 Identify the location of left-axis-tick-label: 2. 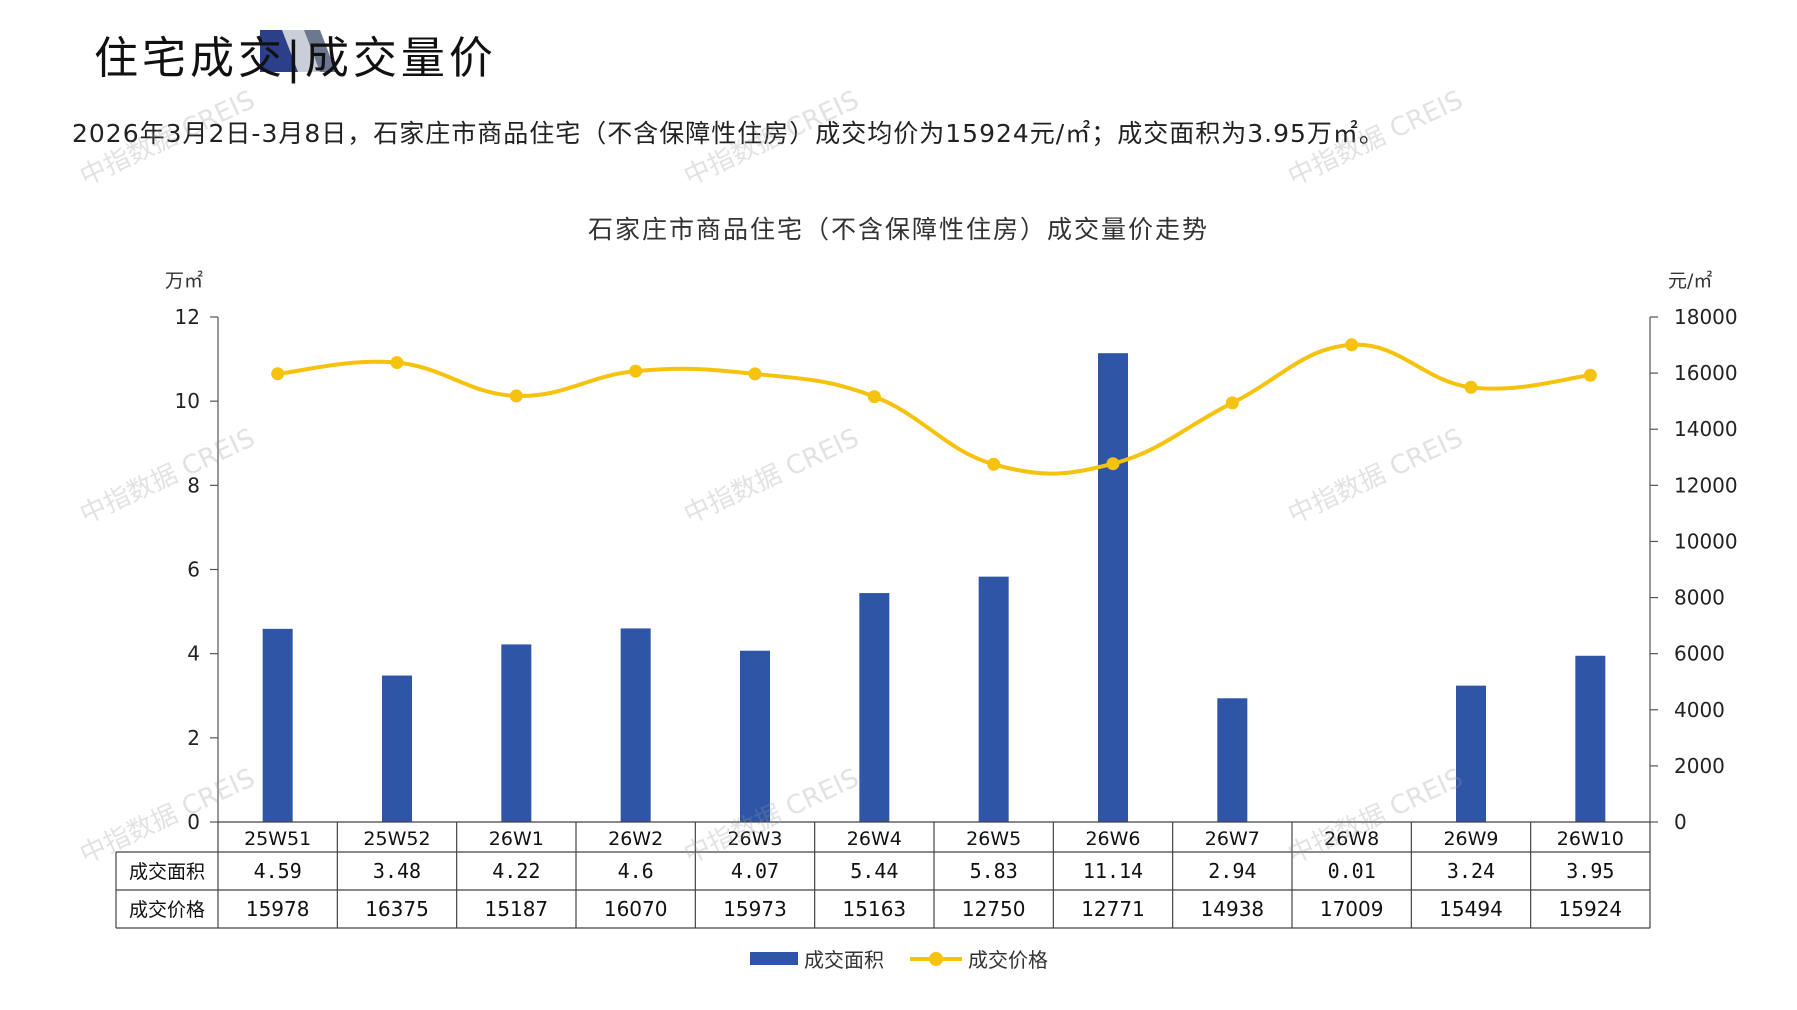
(193, 738).